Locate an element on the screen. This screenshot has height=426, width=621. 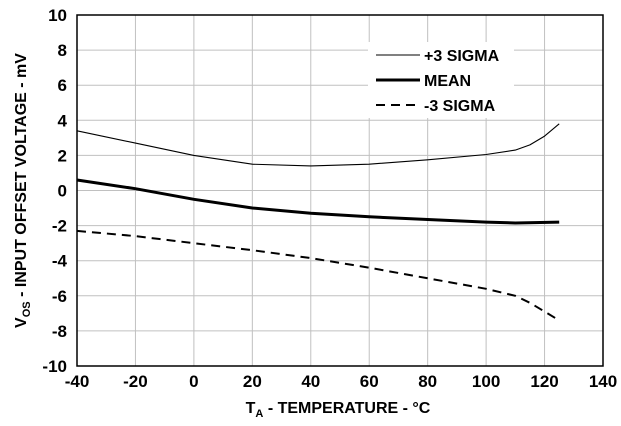
y-tick-label: -10 is located at coordinates (54, 366).